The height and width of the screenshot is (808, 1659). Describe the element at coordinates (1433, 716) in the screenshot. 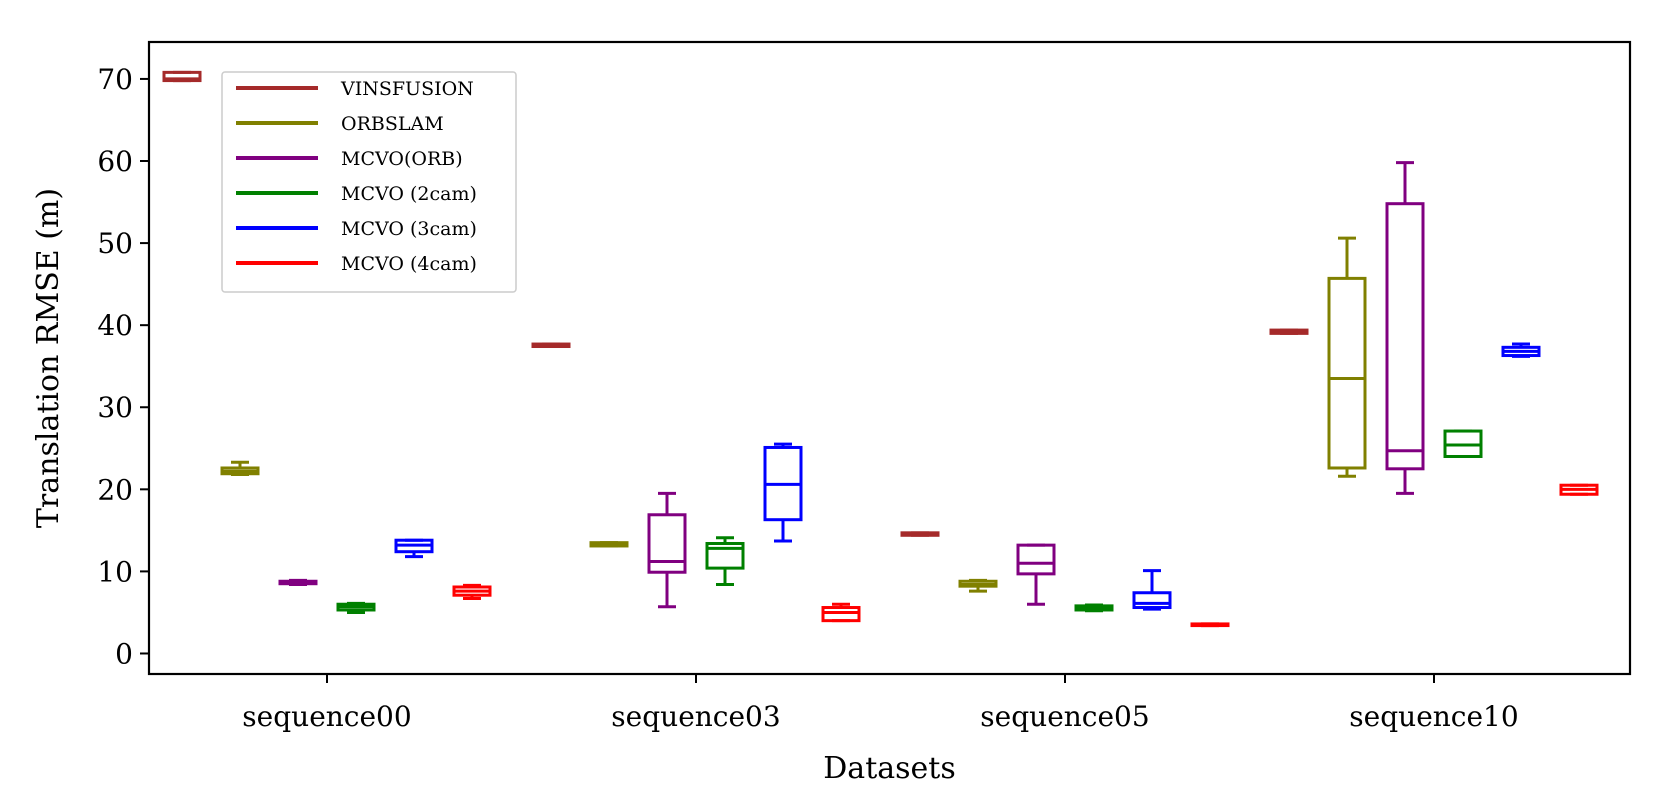

I see `x-tick-label: sequence10` at that location.